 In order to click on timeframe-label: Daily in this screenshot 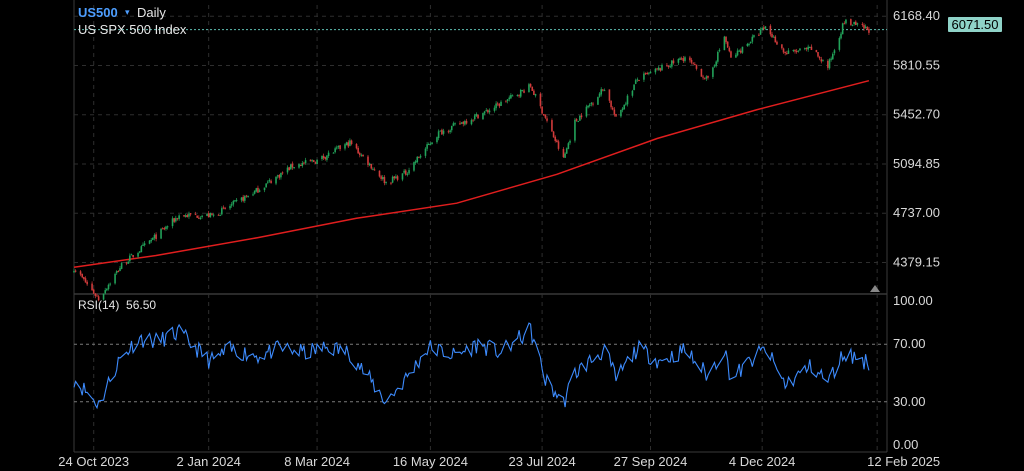, I will do `click(151, 12)`.